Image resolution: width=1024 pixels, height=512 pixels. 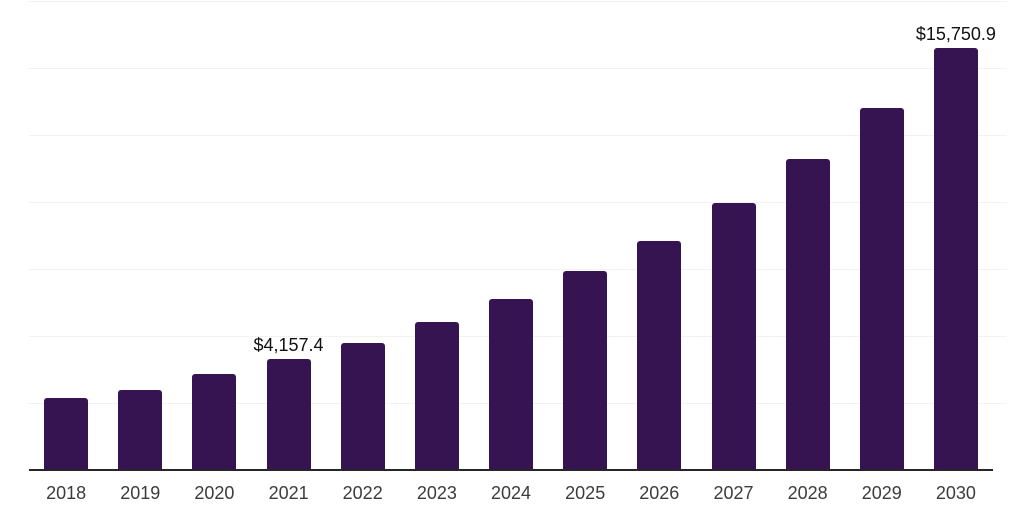 What do you see at coordinates (955, 33) in the screenshot?
I see `data-label-2030: $15,750.9` at bounding box center [955, 33].